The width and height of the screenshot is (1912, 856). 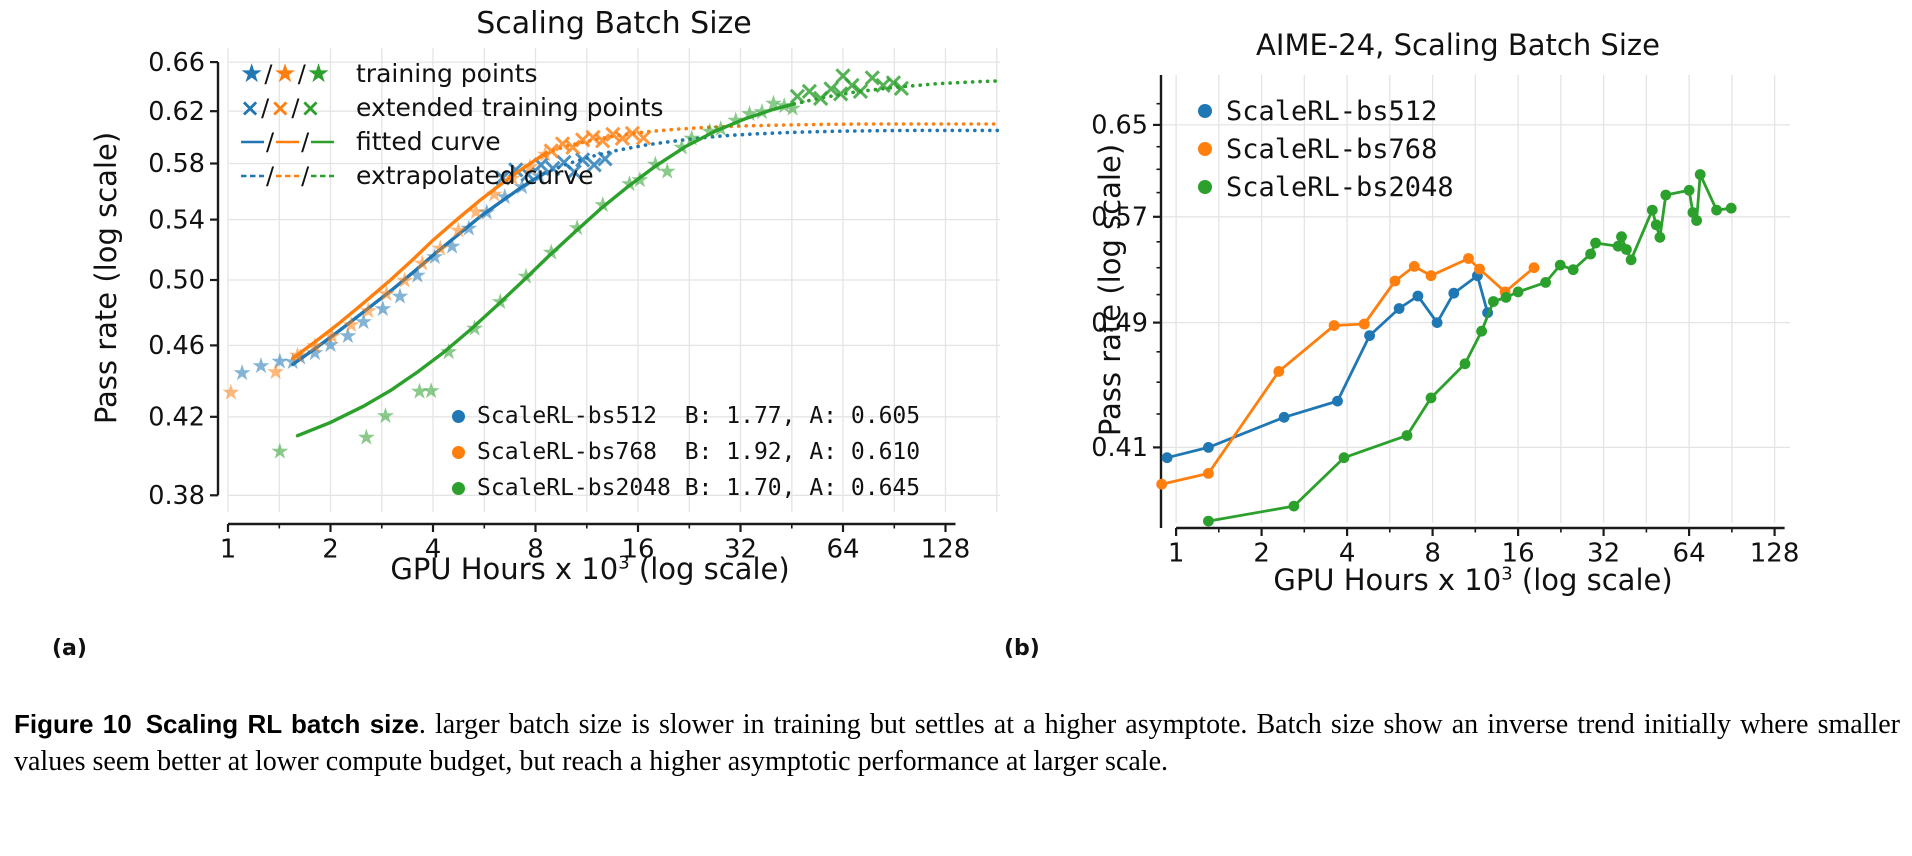 What do you see at coordinates (842, 549) in the screenshot?
I see `plot-a-xtick: 64` at bounding box center [842, 549].